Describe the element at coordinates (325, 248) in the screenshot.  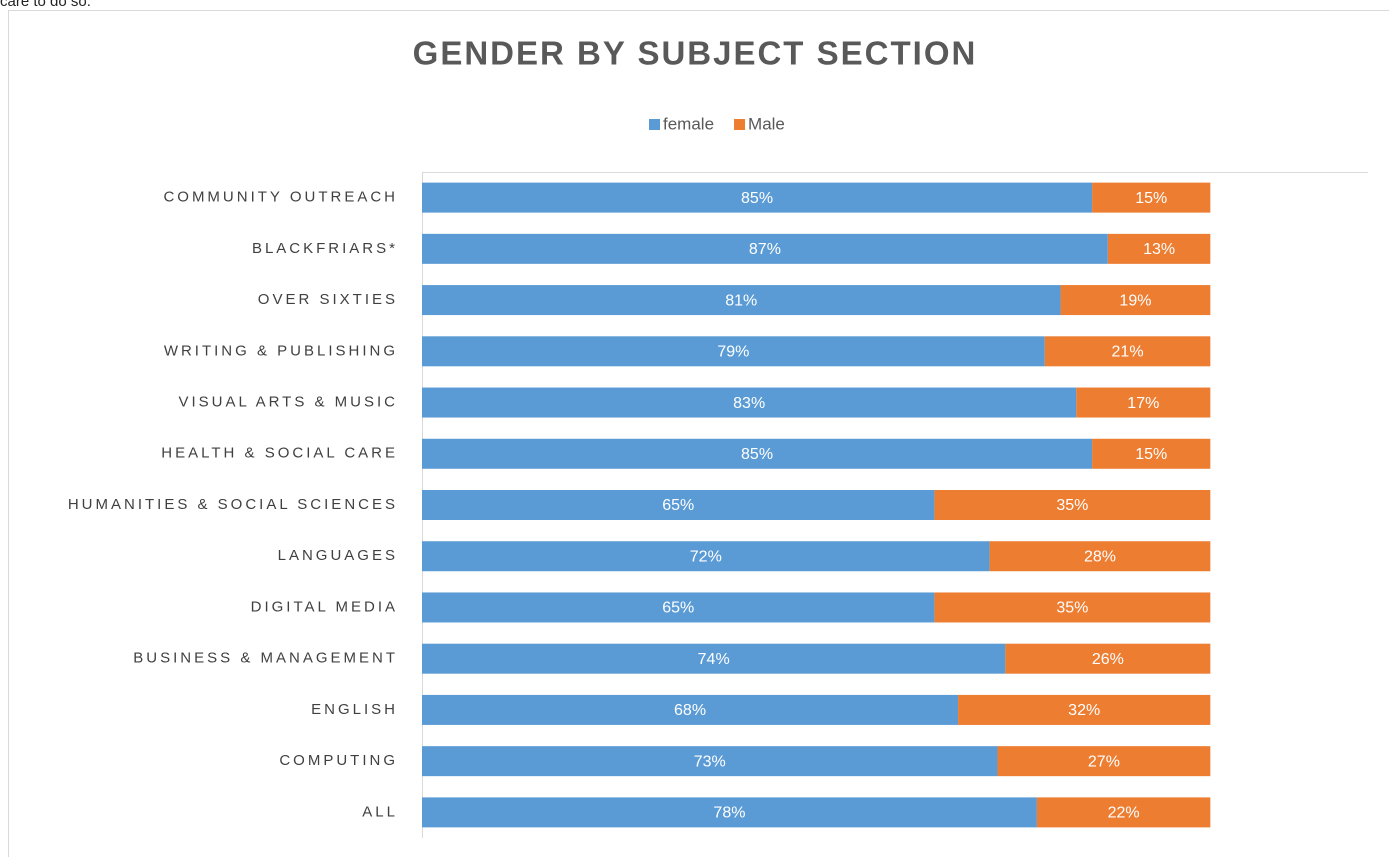
I see `category-label: BLACKFRIARS*` at that location.